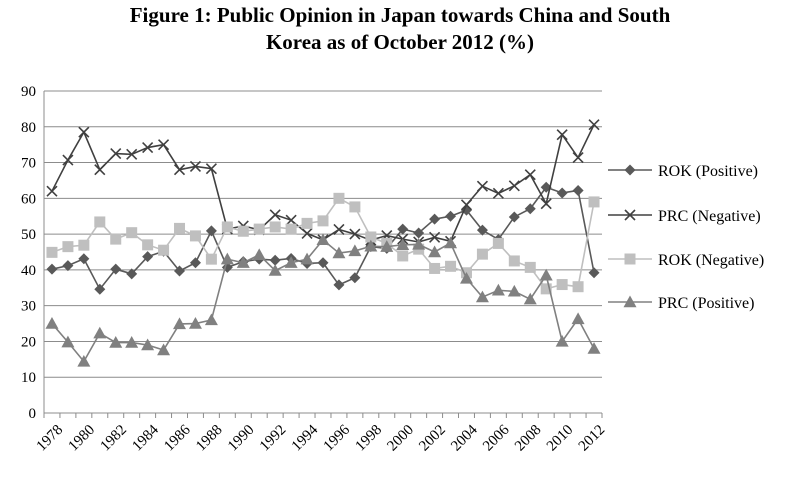  I want to click on x-tick-label: 1986, so click(177, 438).